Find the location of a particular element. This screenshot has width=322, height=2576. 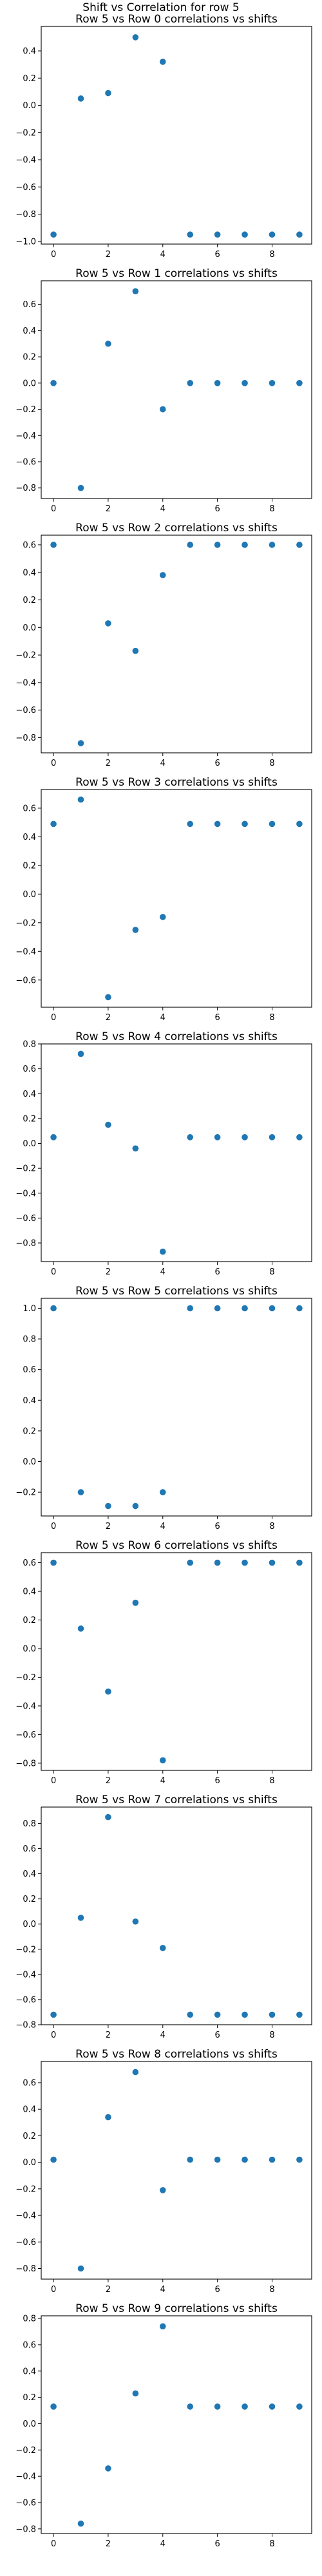

panel-title: Row 5 vs Row 8 correlations vs shifts is located at coordinates (176, 2054).